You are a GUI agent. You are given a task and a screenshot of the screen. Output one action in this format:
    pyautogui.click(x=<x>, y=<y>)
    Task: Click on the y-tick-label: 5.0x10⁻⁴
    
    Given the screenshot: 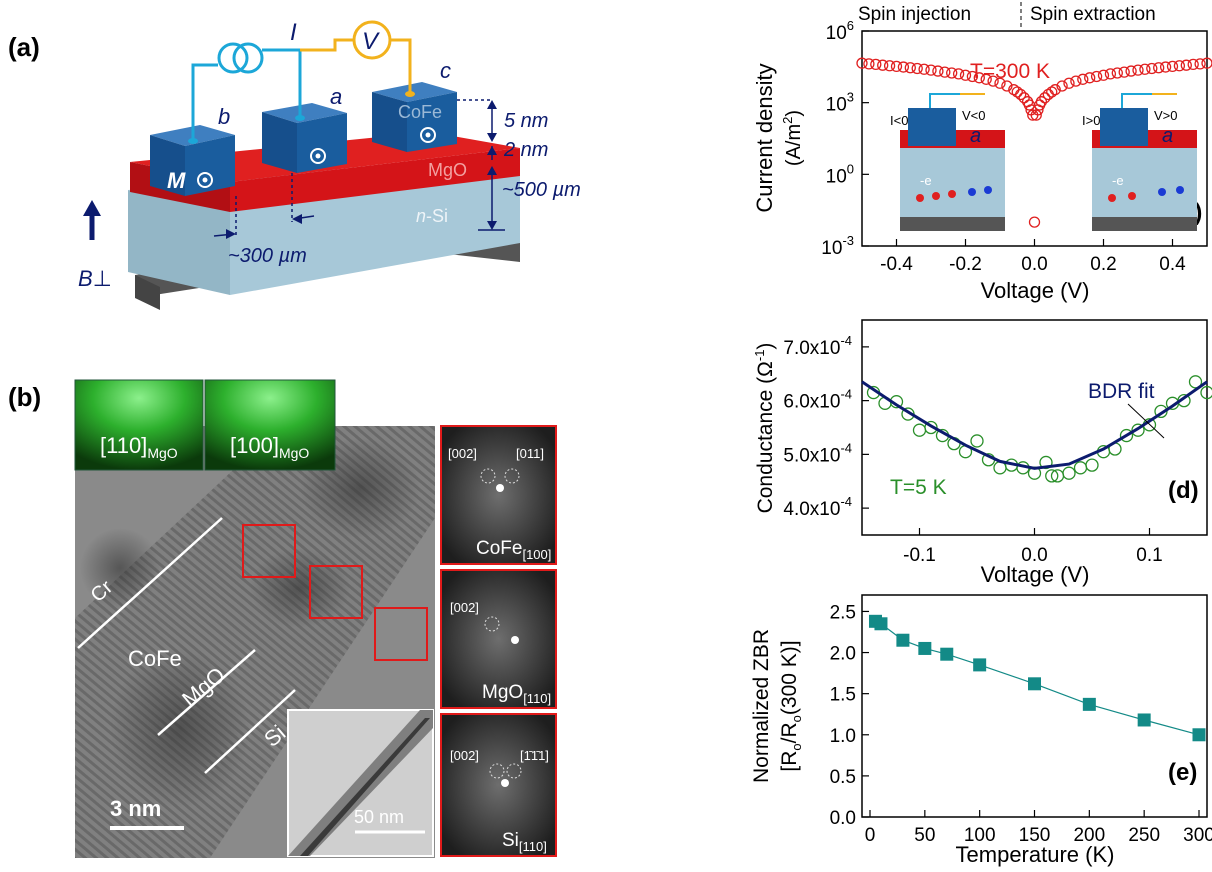 What is the action you would take?
    pyautogui.click(x=817, y=453)
    